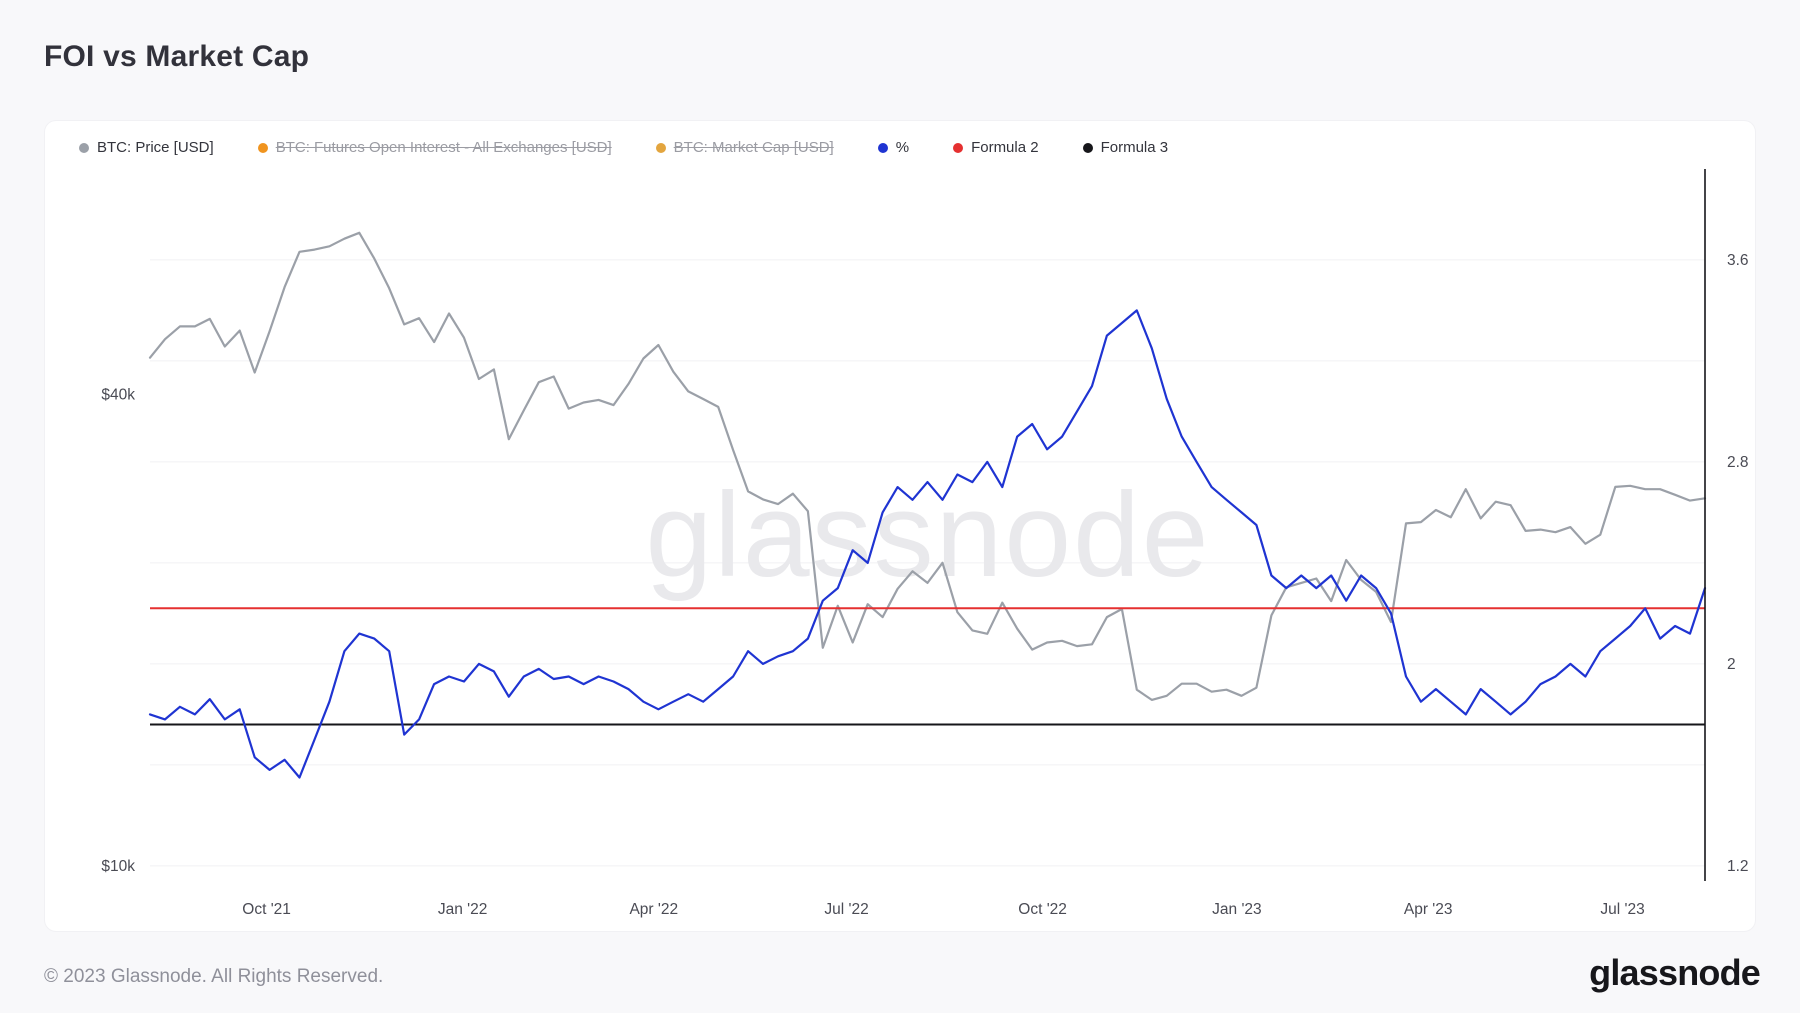 The width and height of the screenshot is (1800, 1013). I want to click on x-axis-tick-label: Apr '23, so click(1428, 909).